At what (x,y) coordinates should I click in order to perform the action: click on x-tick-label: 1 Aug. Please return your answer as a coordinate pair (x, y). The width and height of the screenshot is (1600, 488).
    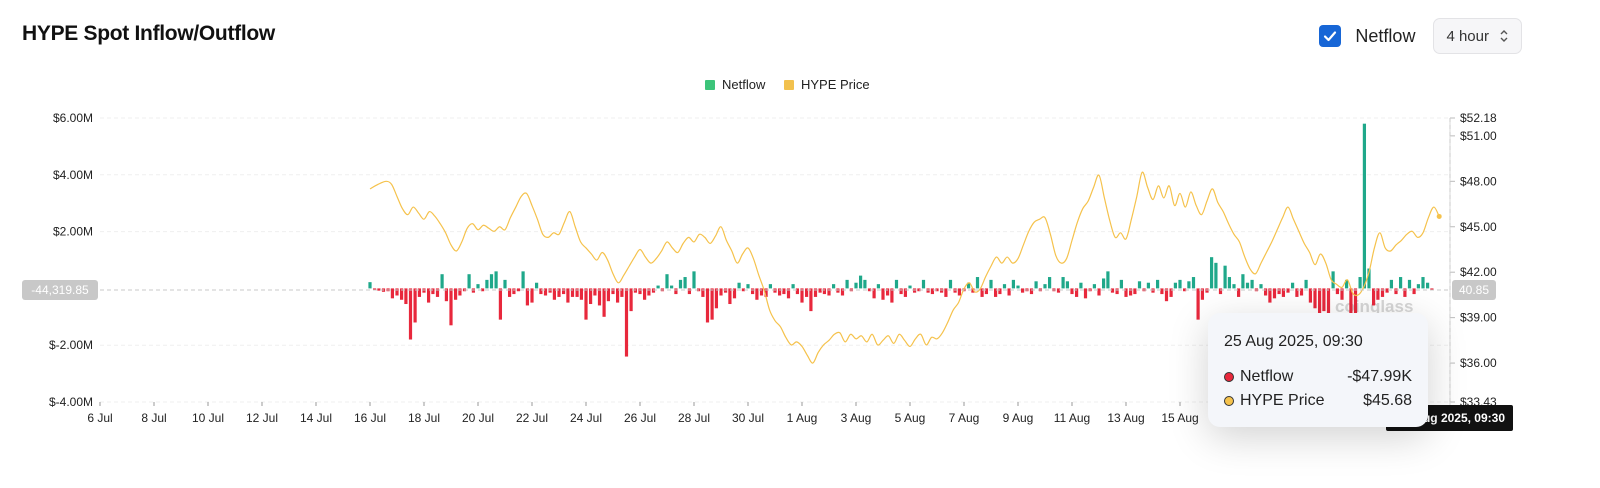
    Looking at the image, I should click on (802, 418).